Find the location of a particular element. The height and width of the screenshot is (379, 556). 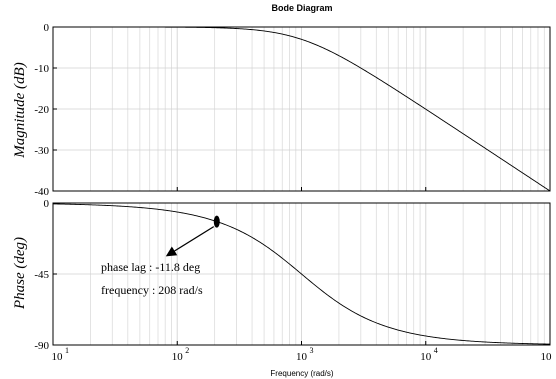

x-tick-exponent: 2 is located at coordinates (187, 350).